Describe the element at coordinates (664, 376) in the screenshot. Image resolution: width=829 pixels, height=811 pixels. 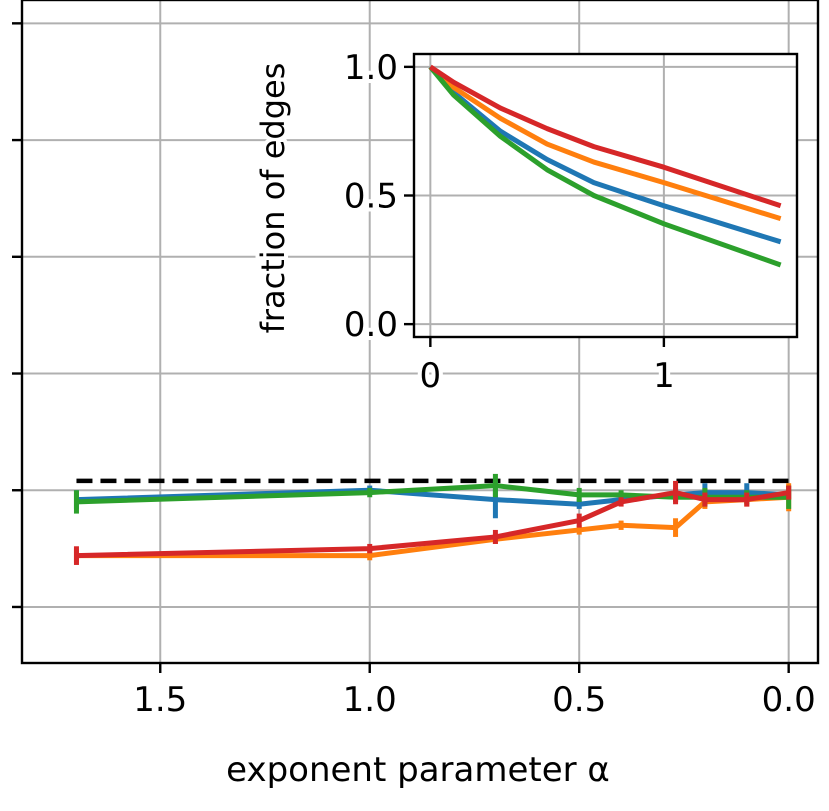
I see `inset-x-tick-label: 1` at that location.